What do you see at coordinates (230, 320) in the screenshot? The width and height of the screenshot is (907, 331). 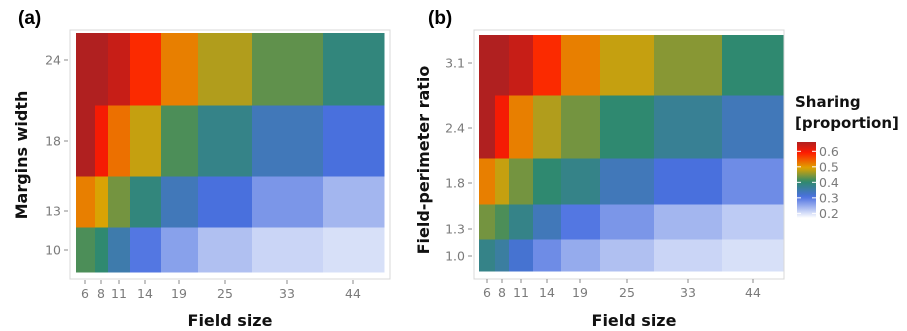 I see `panel-a-x-axis-title: Field size` at bounding box center [230, 320].